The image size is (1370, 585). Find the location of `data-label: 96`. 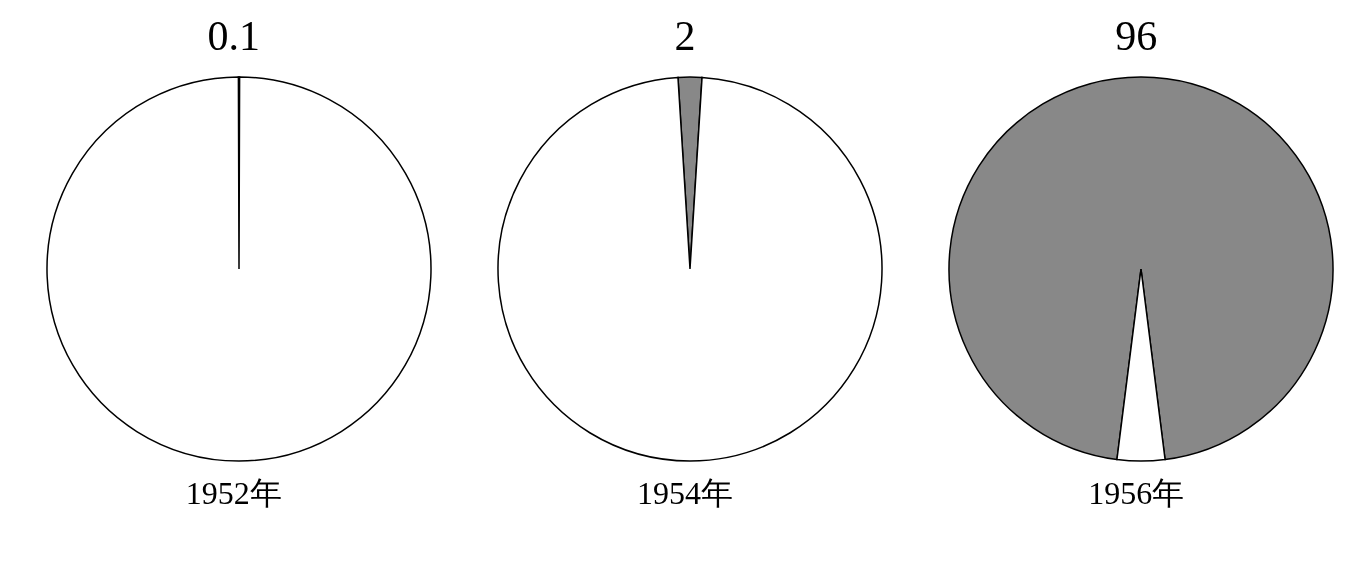

data-label: 96 is located at coordinates (1136, 36).